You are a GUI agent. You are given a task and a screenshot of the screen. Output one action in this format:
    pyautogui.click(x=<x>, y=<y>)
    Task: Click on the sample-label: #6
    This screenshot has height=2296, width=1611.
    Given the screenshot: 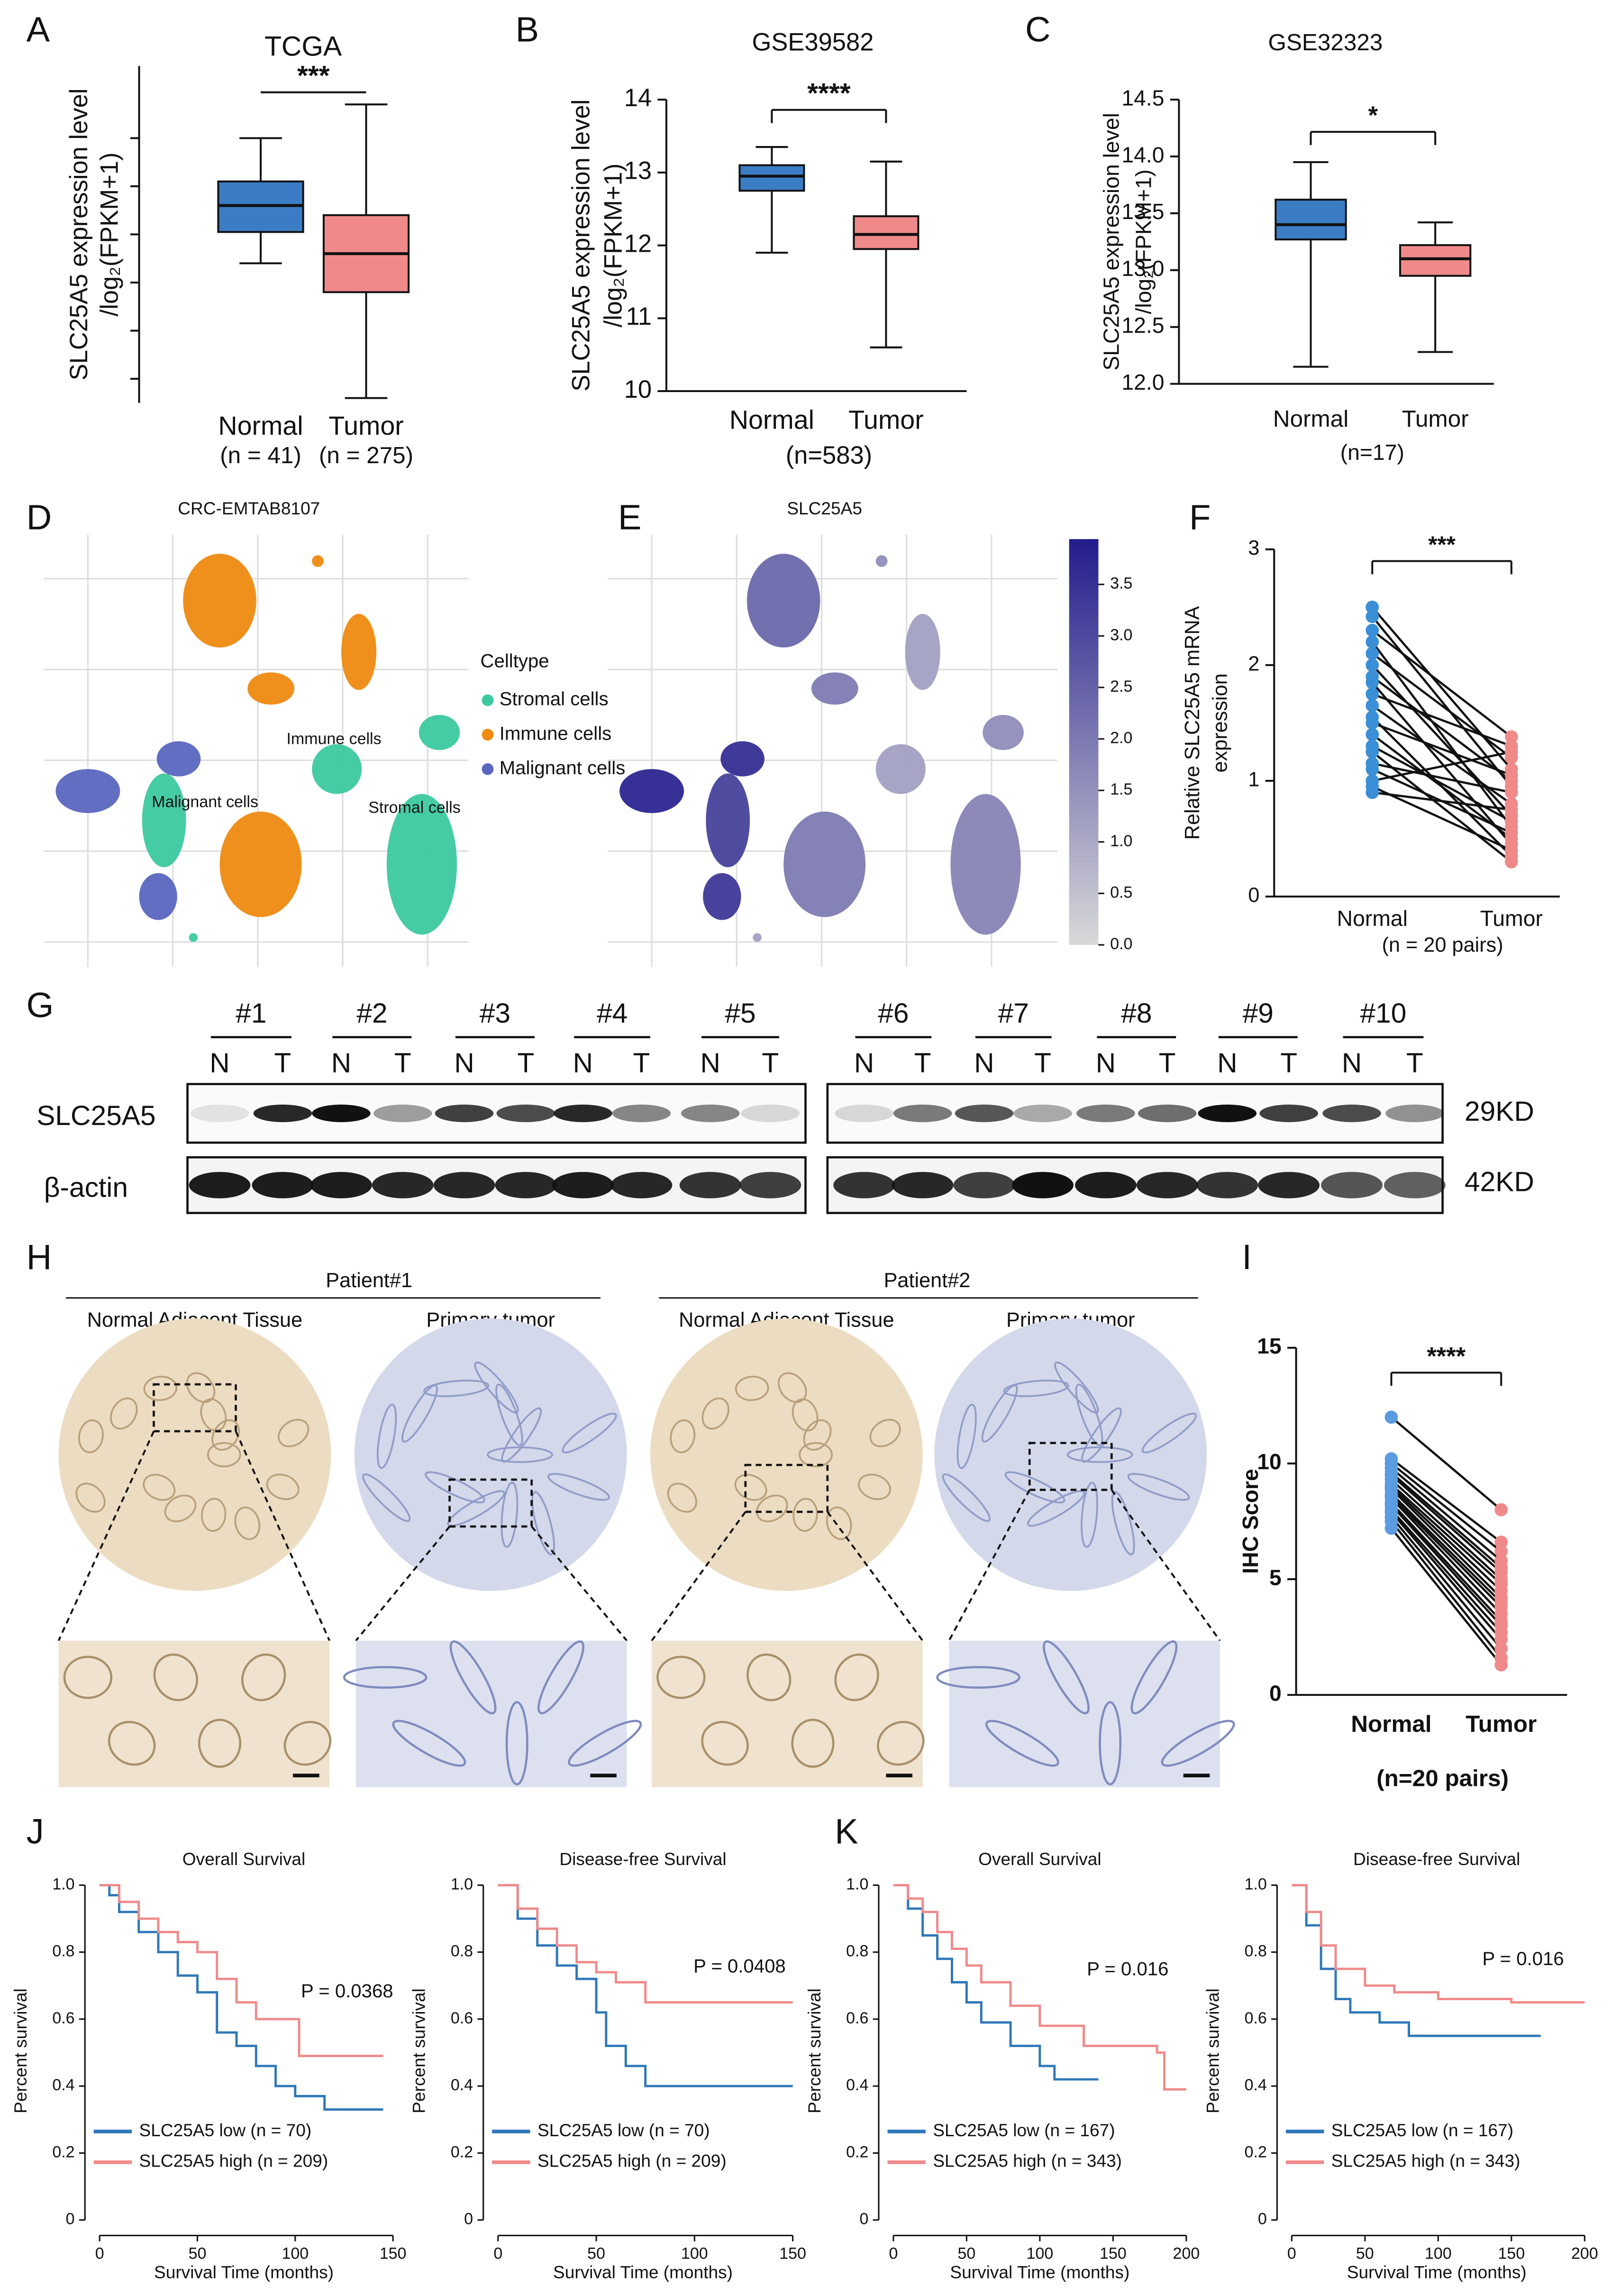 What is the action you would take?
    pyautogui.click(x=893, y=1013)
    